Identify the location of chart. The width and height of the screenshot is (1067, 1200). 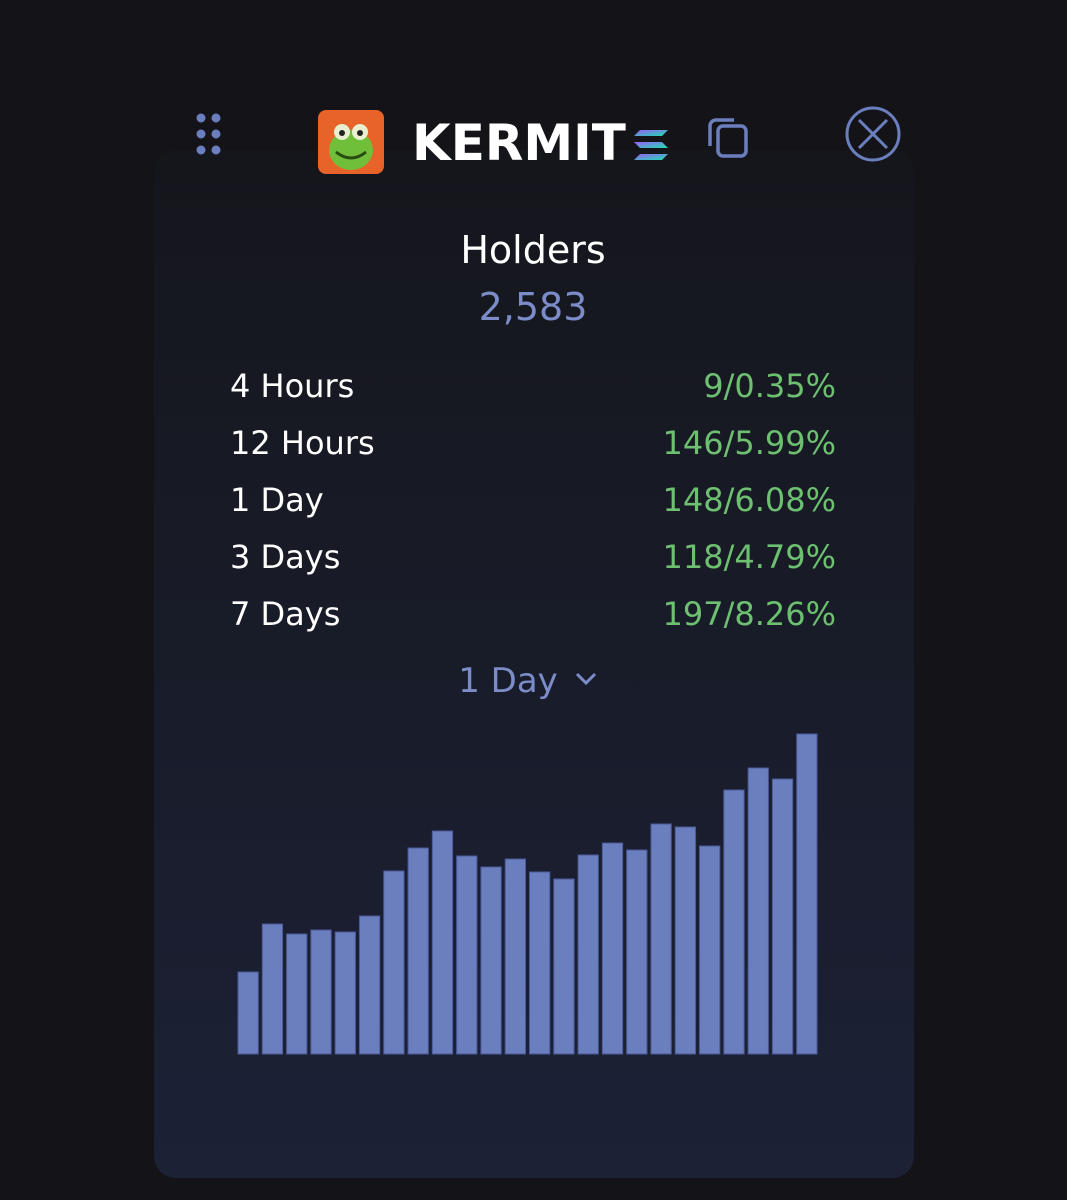
(527, 894).